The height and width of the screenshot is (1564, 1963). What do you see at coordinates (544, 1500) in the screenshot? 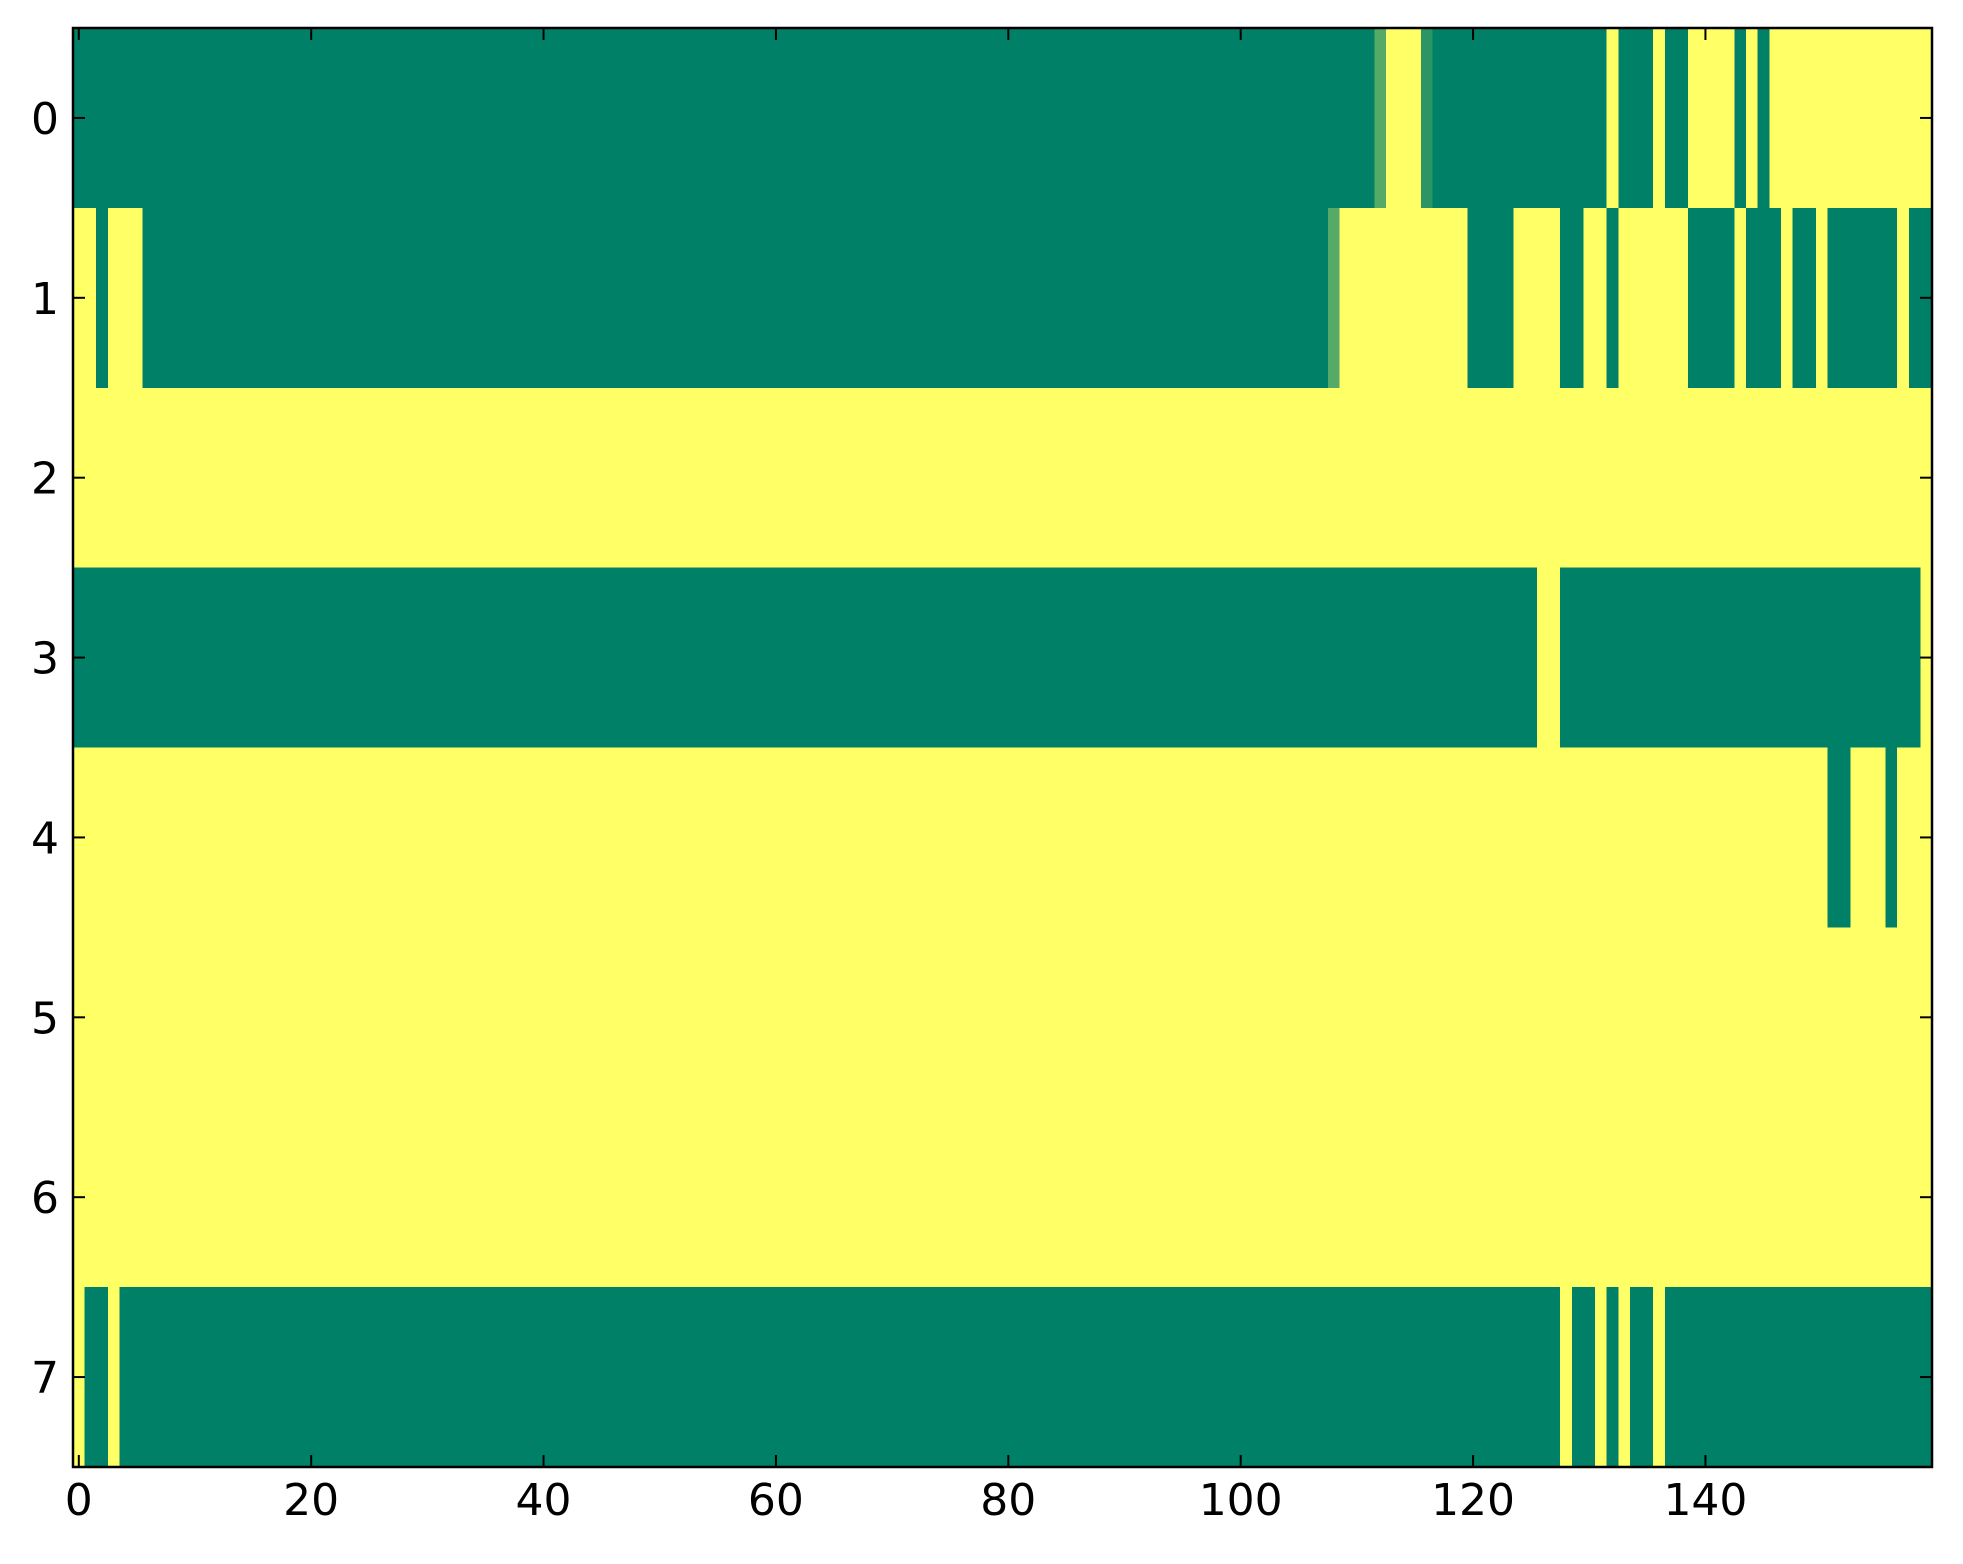
I see `x-tick-label: 40` at bounding box center [544, 1500].